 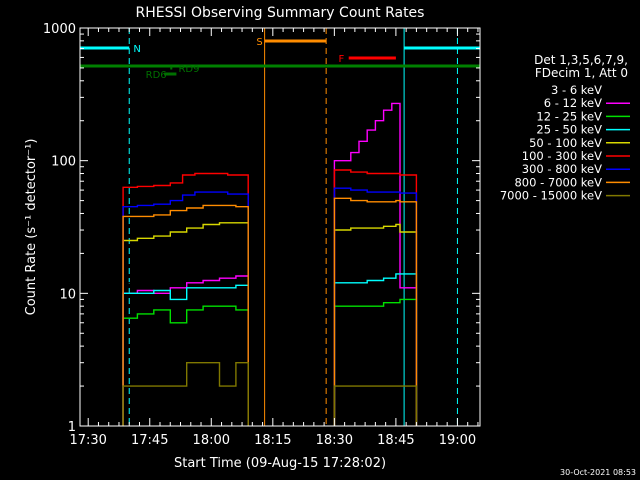 I want to click on legend-header-line-1: Det 1,3,5,6,7,9,, so click(x=581, y=60).